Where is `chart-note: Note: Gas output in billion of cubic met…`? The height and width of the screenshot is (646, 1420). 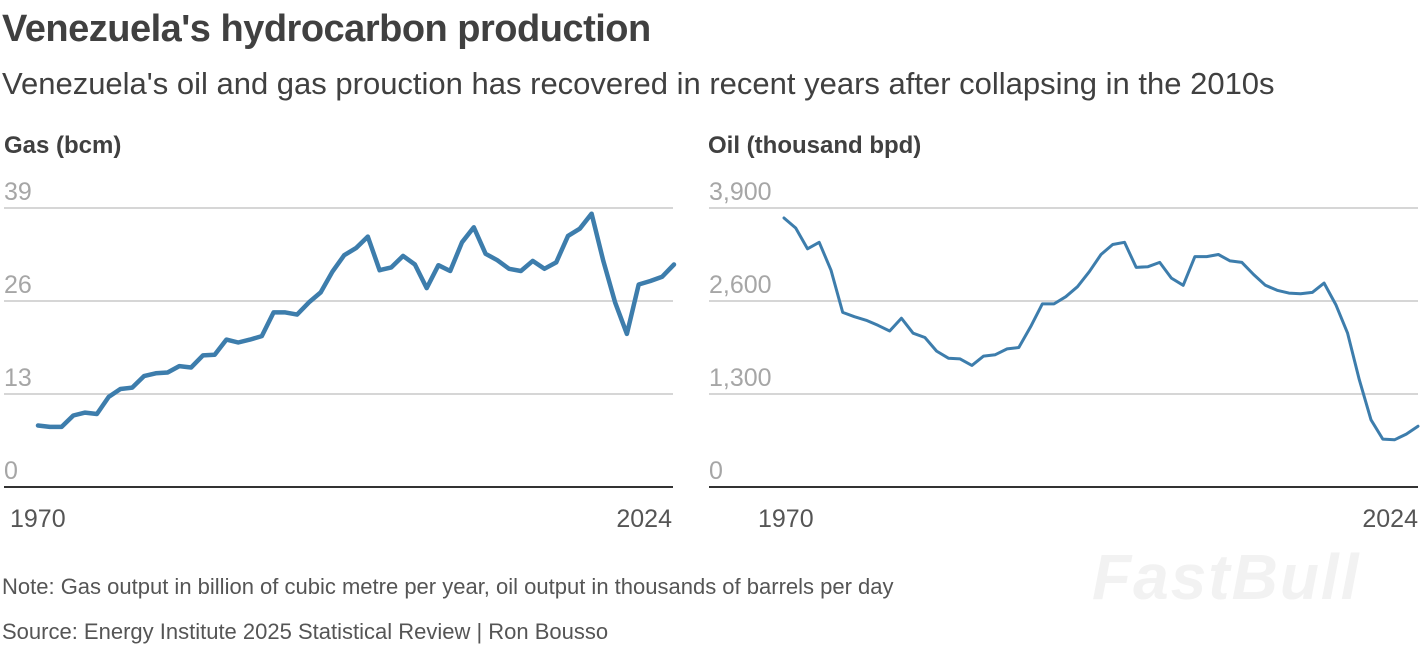
chart-note: Note: Gas output in billion of cubic met… is located at coordinates (448, 586).